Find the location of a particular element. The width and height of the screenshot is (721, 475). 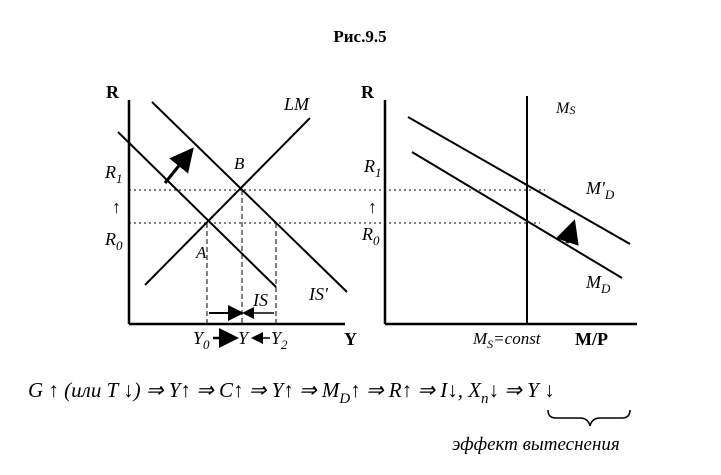

y-label: Y is located at coordinates (244, 338).